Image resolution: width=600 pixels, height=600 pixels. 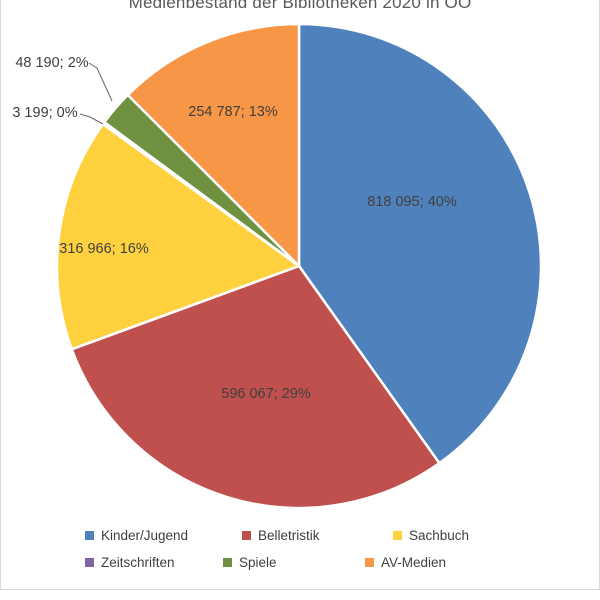 I want to click on legend-item-av-medien: AV-Medien, so click(x=405, y=562).